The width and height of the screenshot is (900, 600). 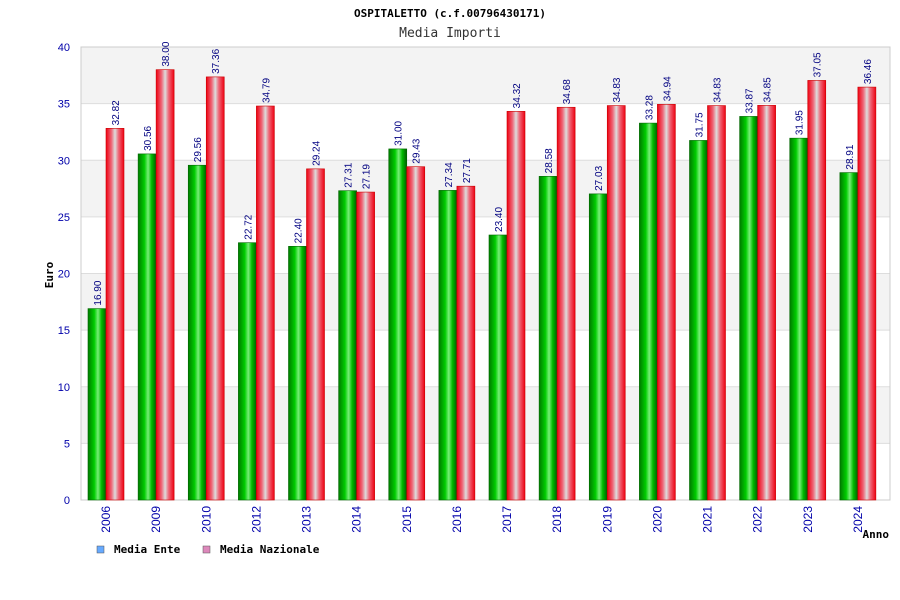 What do you see at coordinates (198, 149) in the screenshot?
I see `value-label: 29.56` at bounding box center [198, 149].